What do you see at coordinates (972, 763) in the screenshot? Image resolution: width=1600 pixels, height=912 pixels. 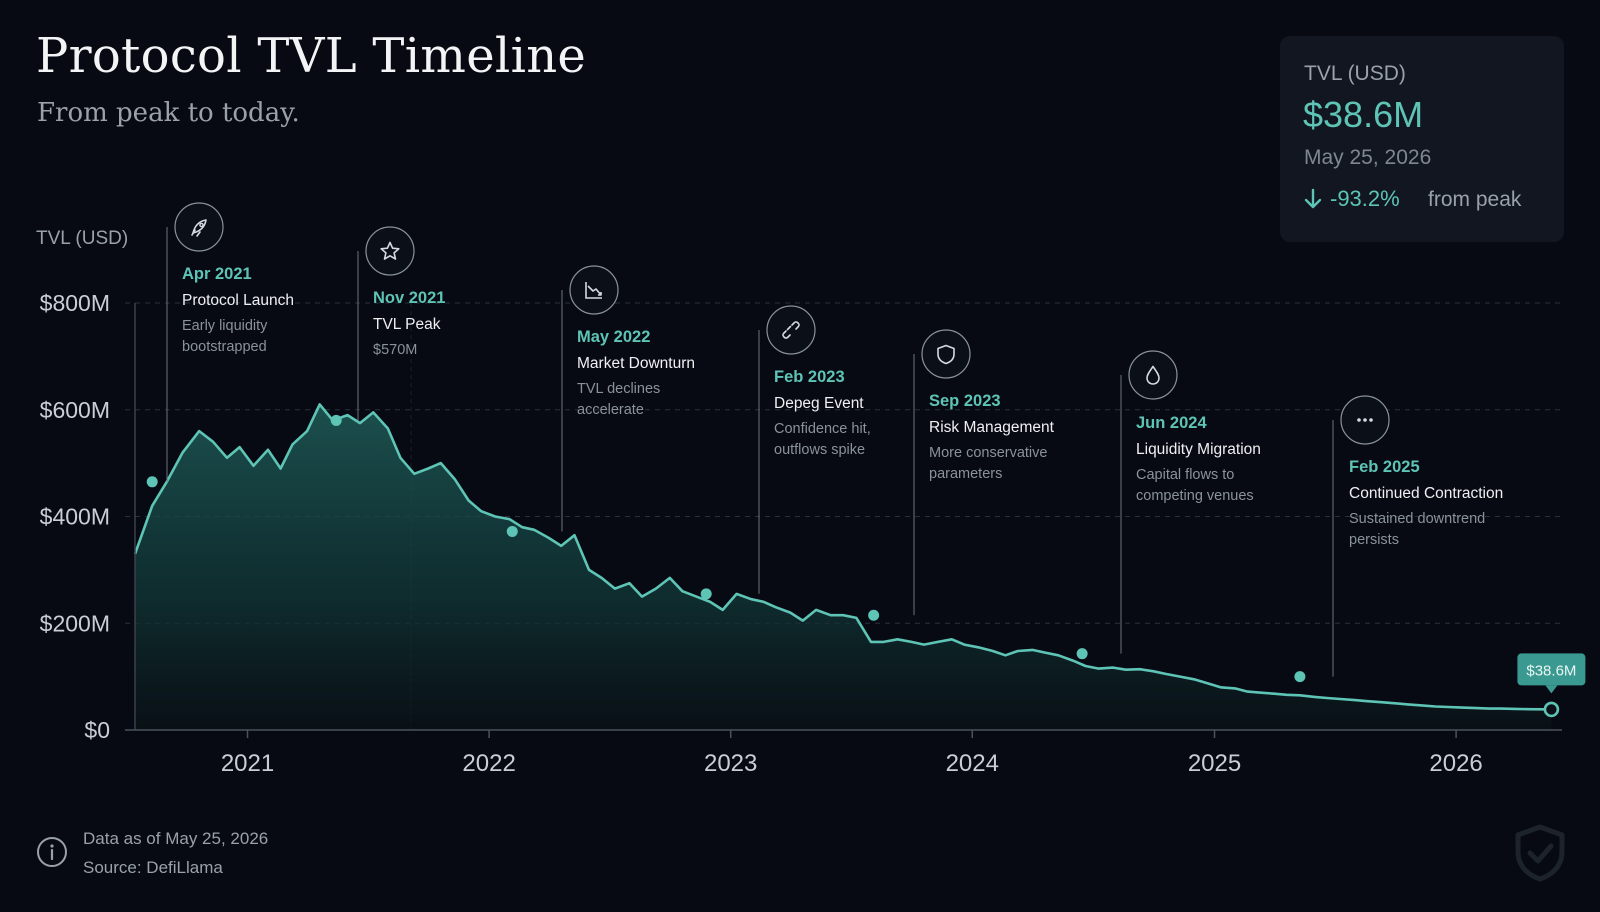 I see `x-tick-label: 2024` at bounding box center [972, 763].